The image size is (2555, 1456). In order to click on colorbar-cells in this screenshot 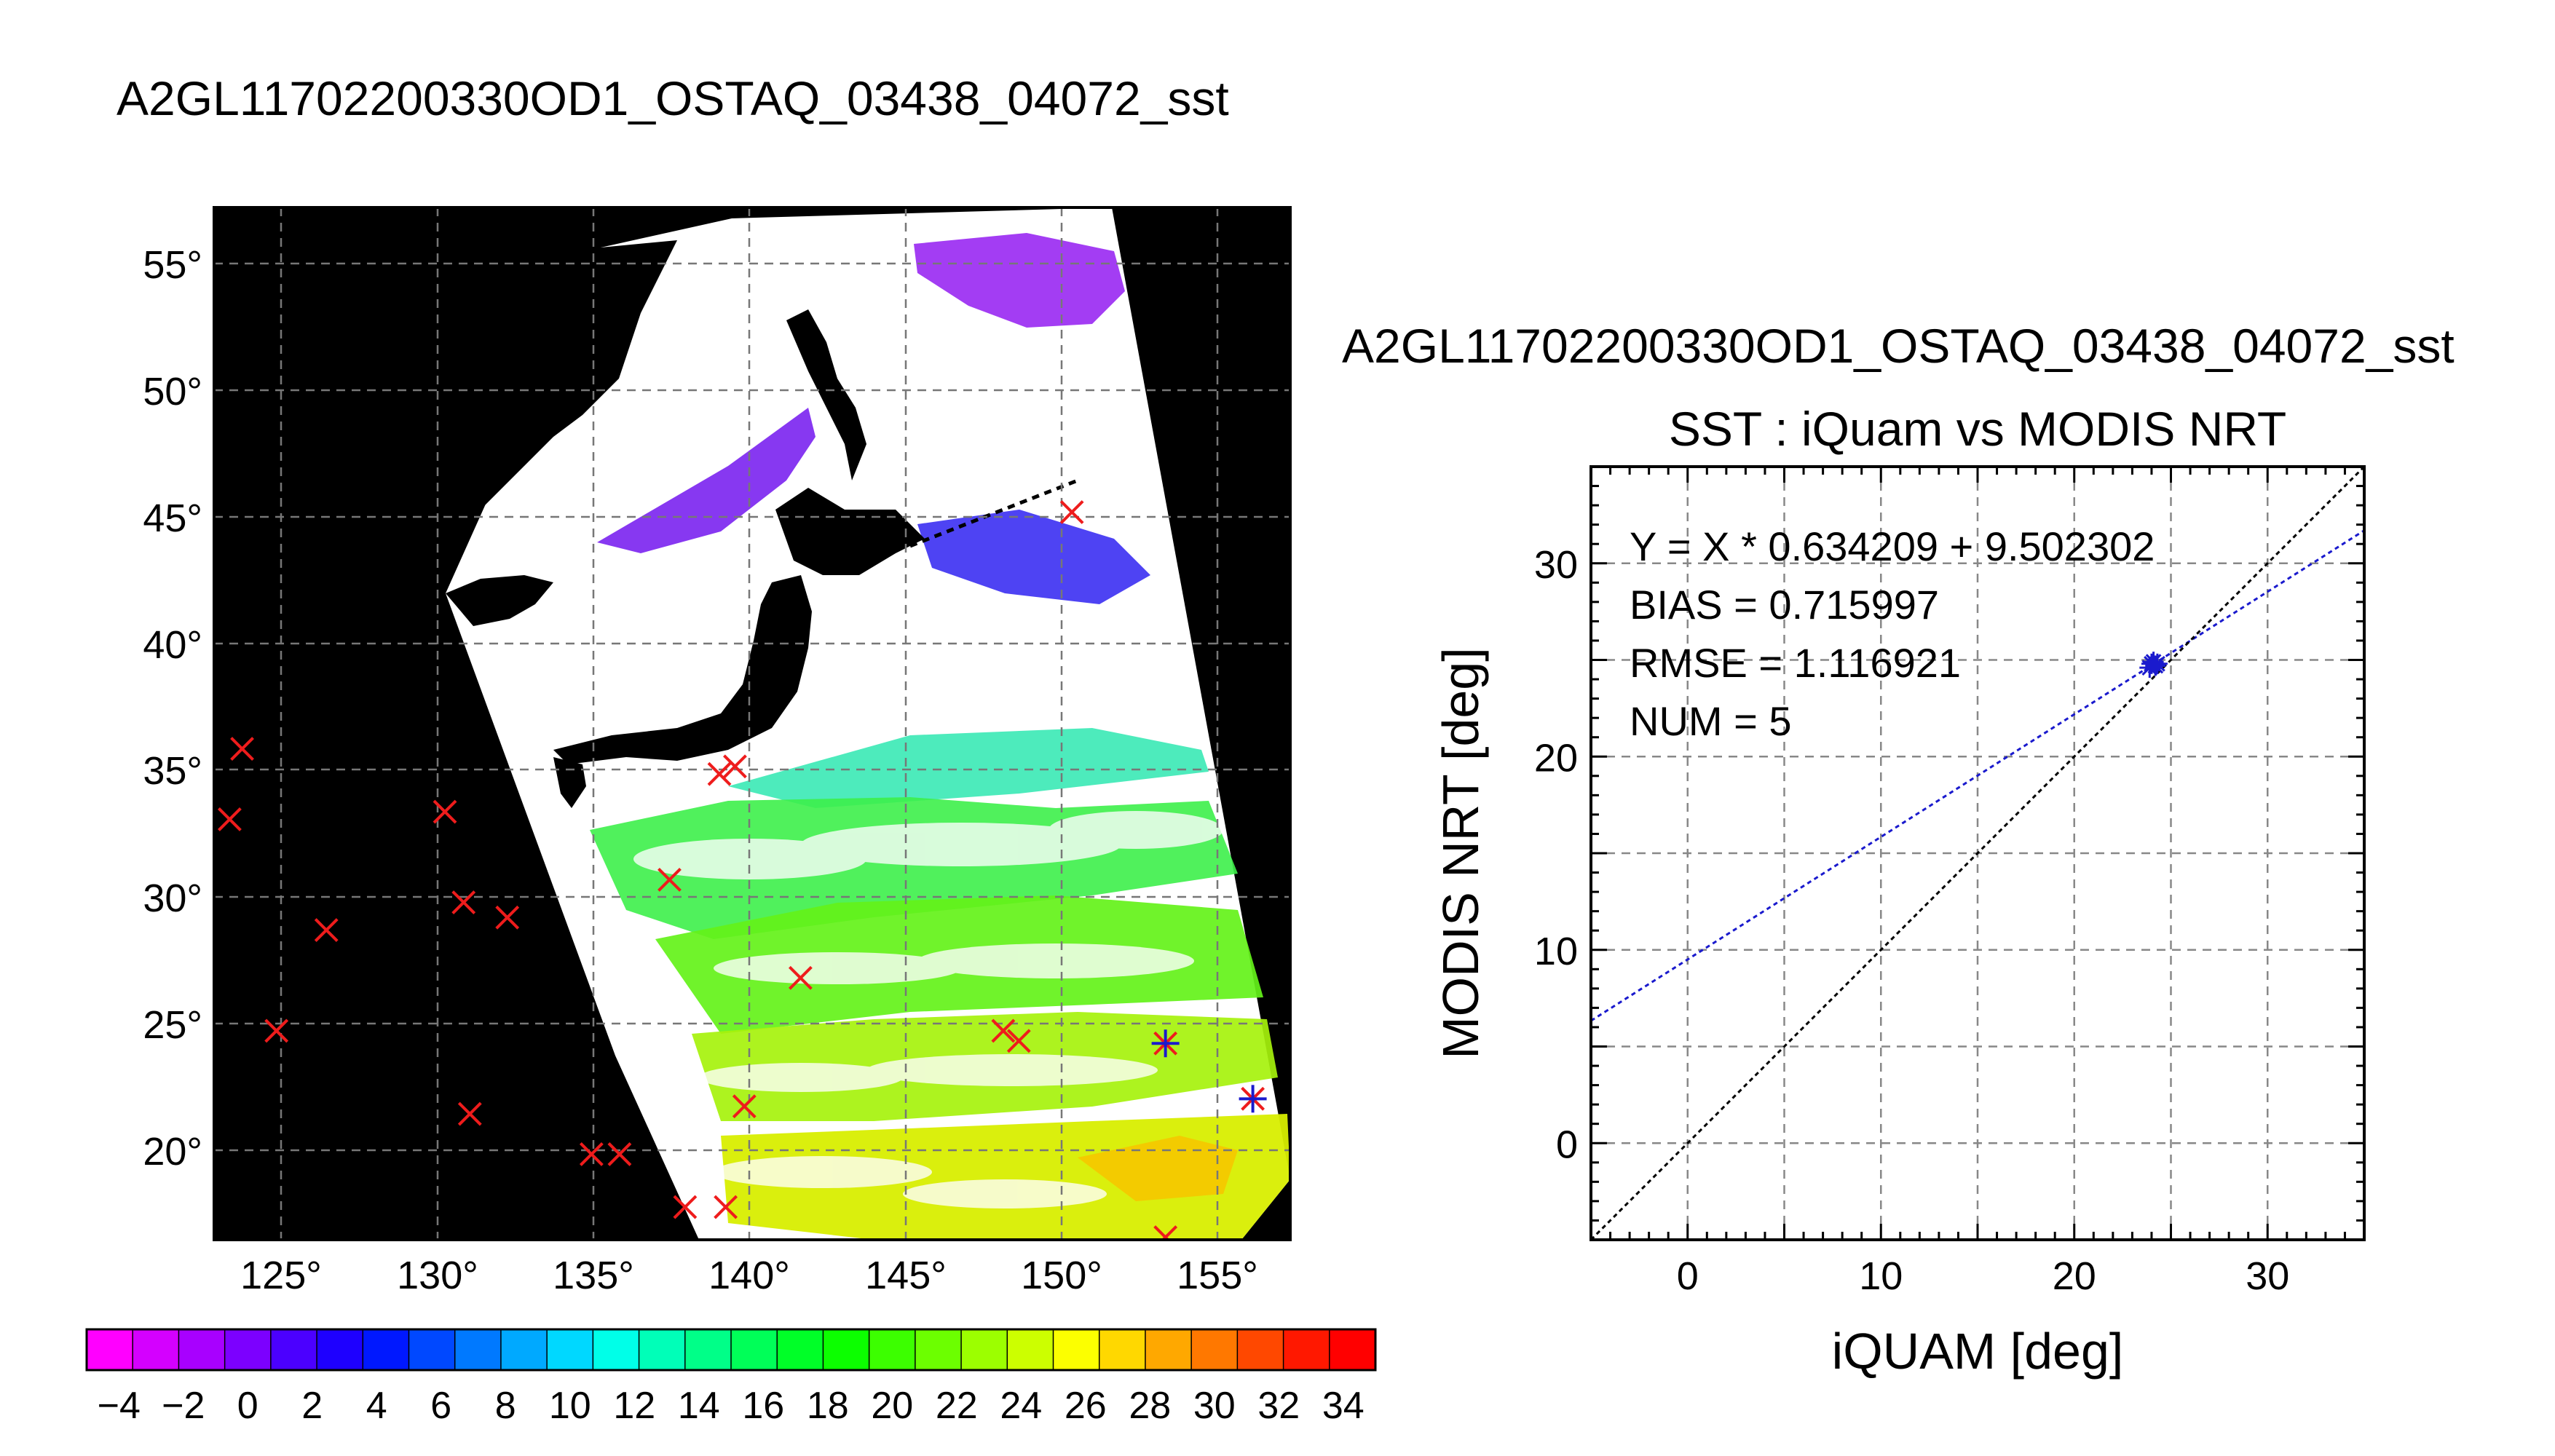, I will do `click(731, 1349)`.